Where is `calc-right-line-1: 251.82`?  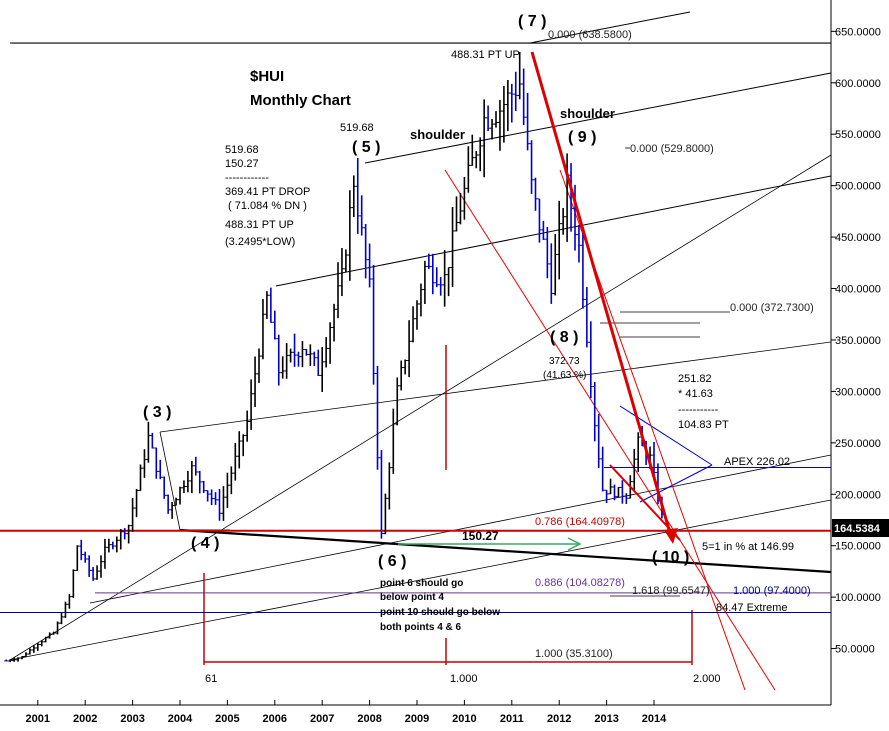 calc-right-line-1: 251.82 is located at coordinates (695, 379).